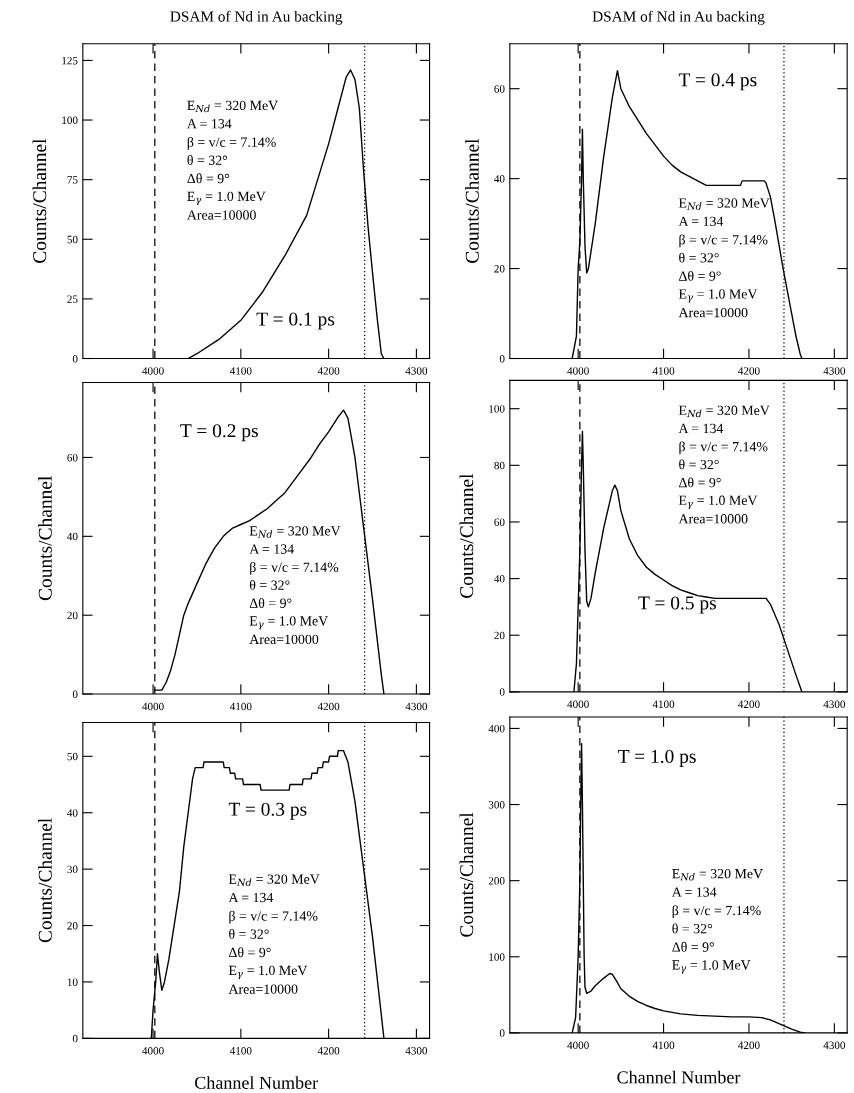 This screenshot has height=1093, width=854. Describe the element at coordinates (70, 60) in the screenshot. I see `y-tick-label: 125` at that location.